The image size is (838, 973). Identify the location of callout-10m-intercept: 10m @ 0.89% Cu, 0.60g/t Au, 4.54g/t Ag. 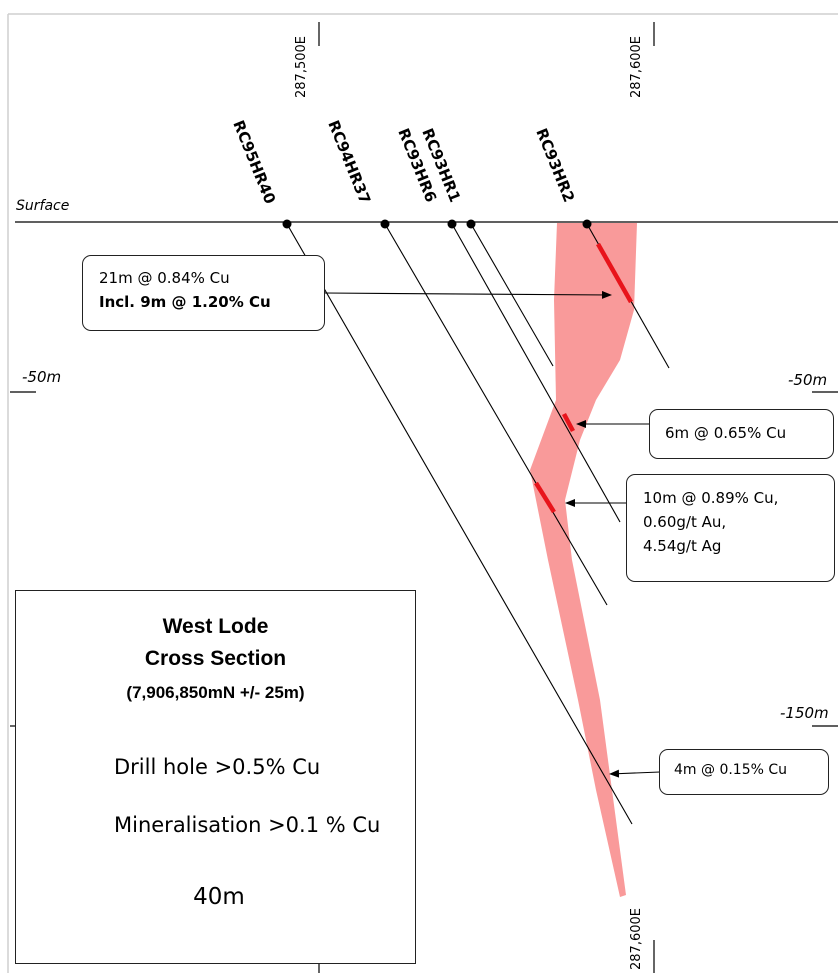
(730, 528).